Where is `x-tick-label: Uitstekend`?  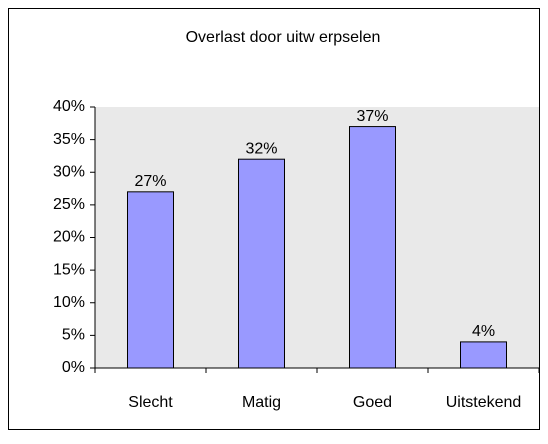
x-tick-label: Uitstekend is located at coordinates (484, 402).